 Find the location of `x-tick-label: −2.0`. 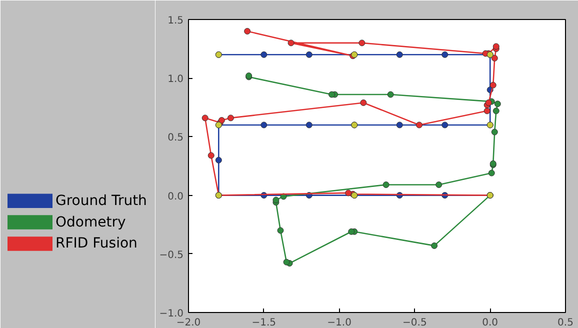

x-tick-label: −2.0 is located at coordinates (188, 323).